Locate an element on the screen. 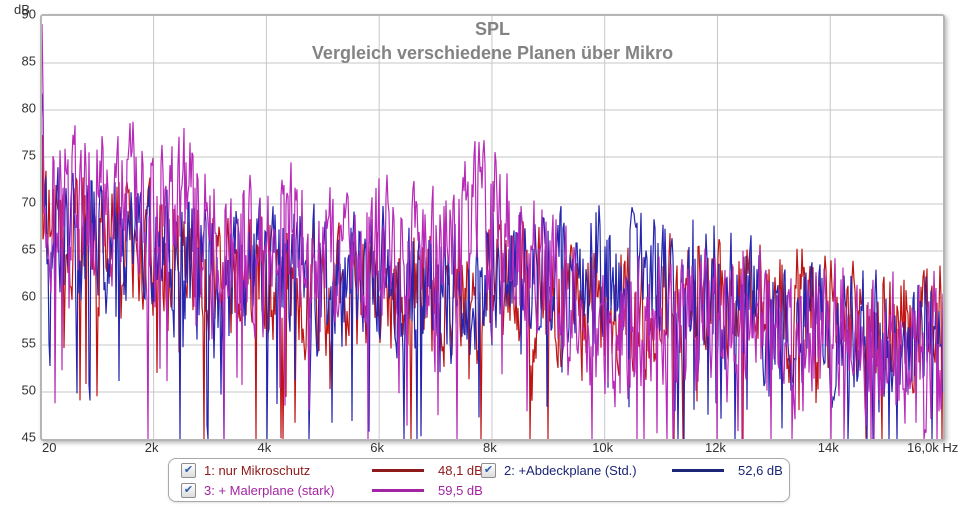 Image resolution: width=963 pixels, height=507 pixels. series3-color-swatch is located at coordinates (398, 490).